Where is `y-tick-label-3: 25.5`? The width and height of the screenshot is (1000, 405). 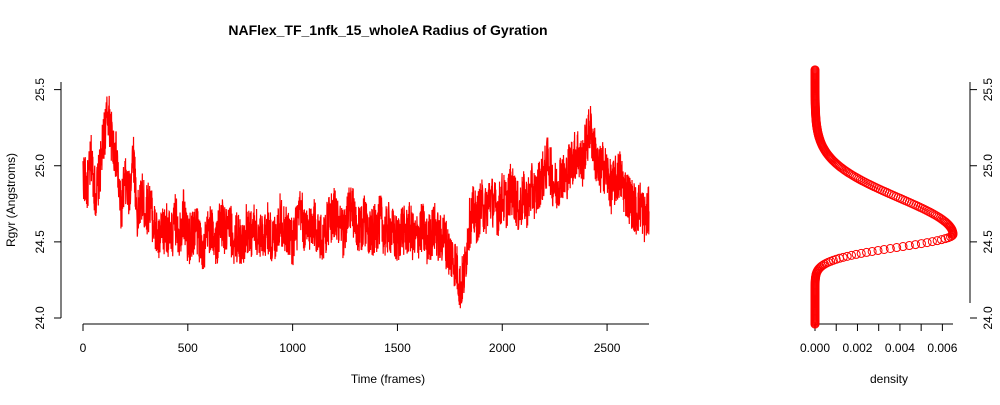
y-tick-label-3: 25.5 is located at coordinates (40, 90).